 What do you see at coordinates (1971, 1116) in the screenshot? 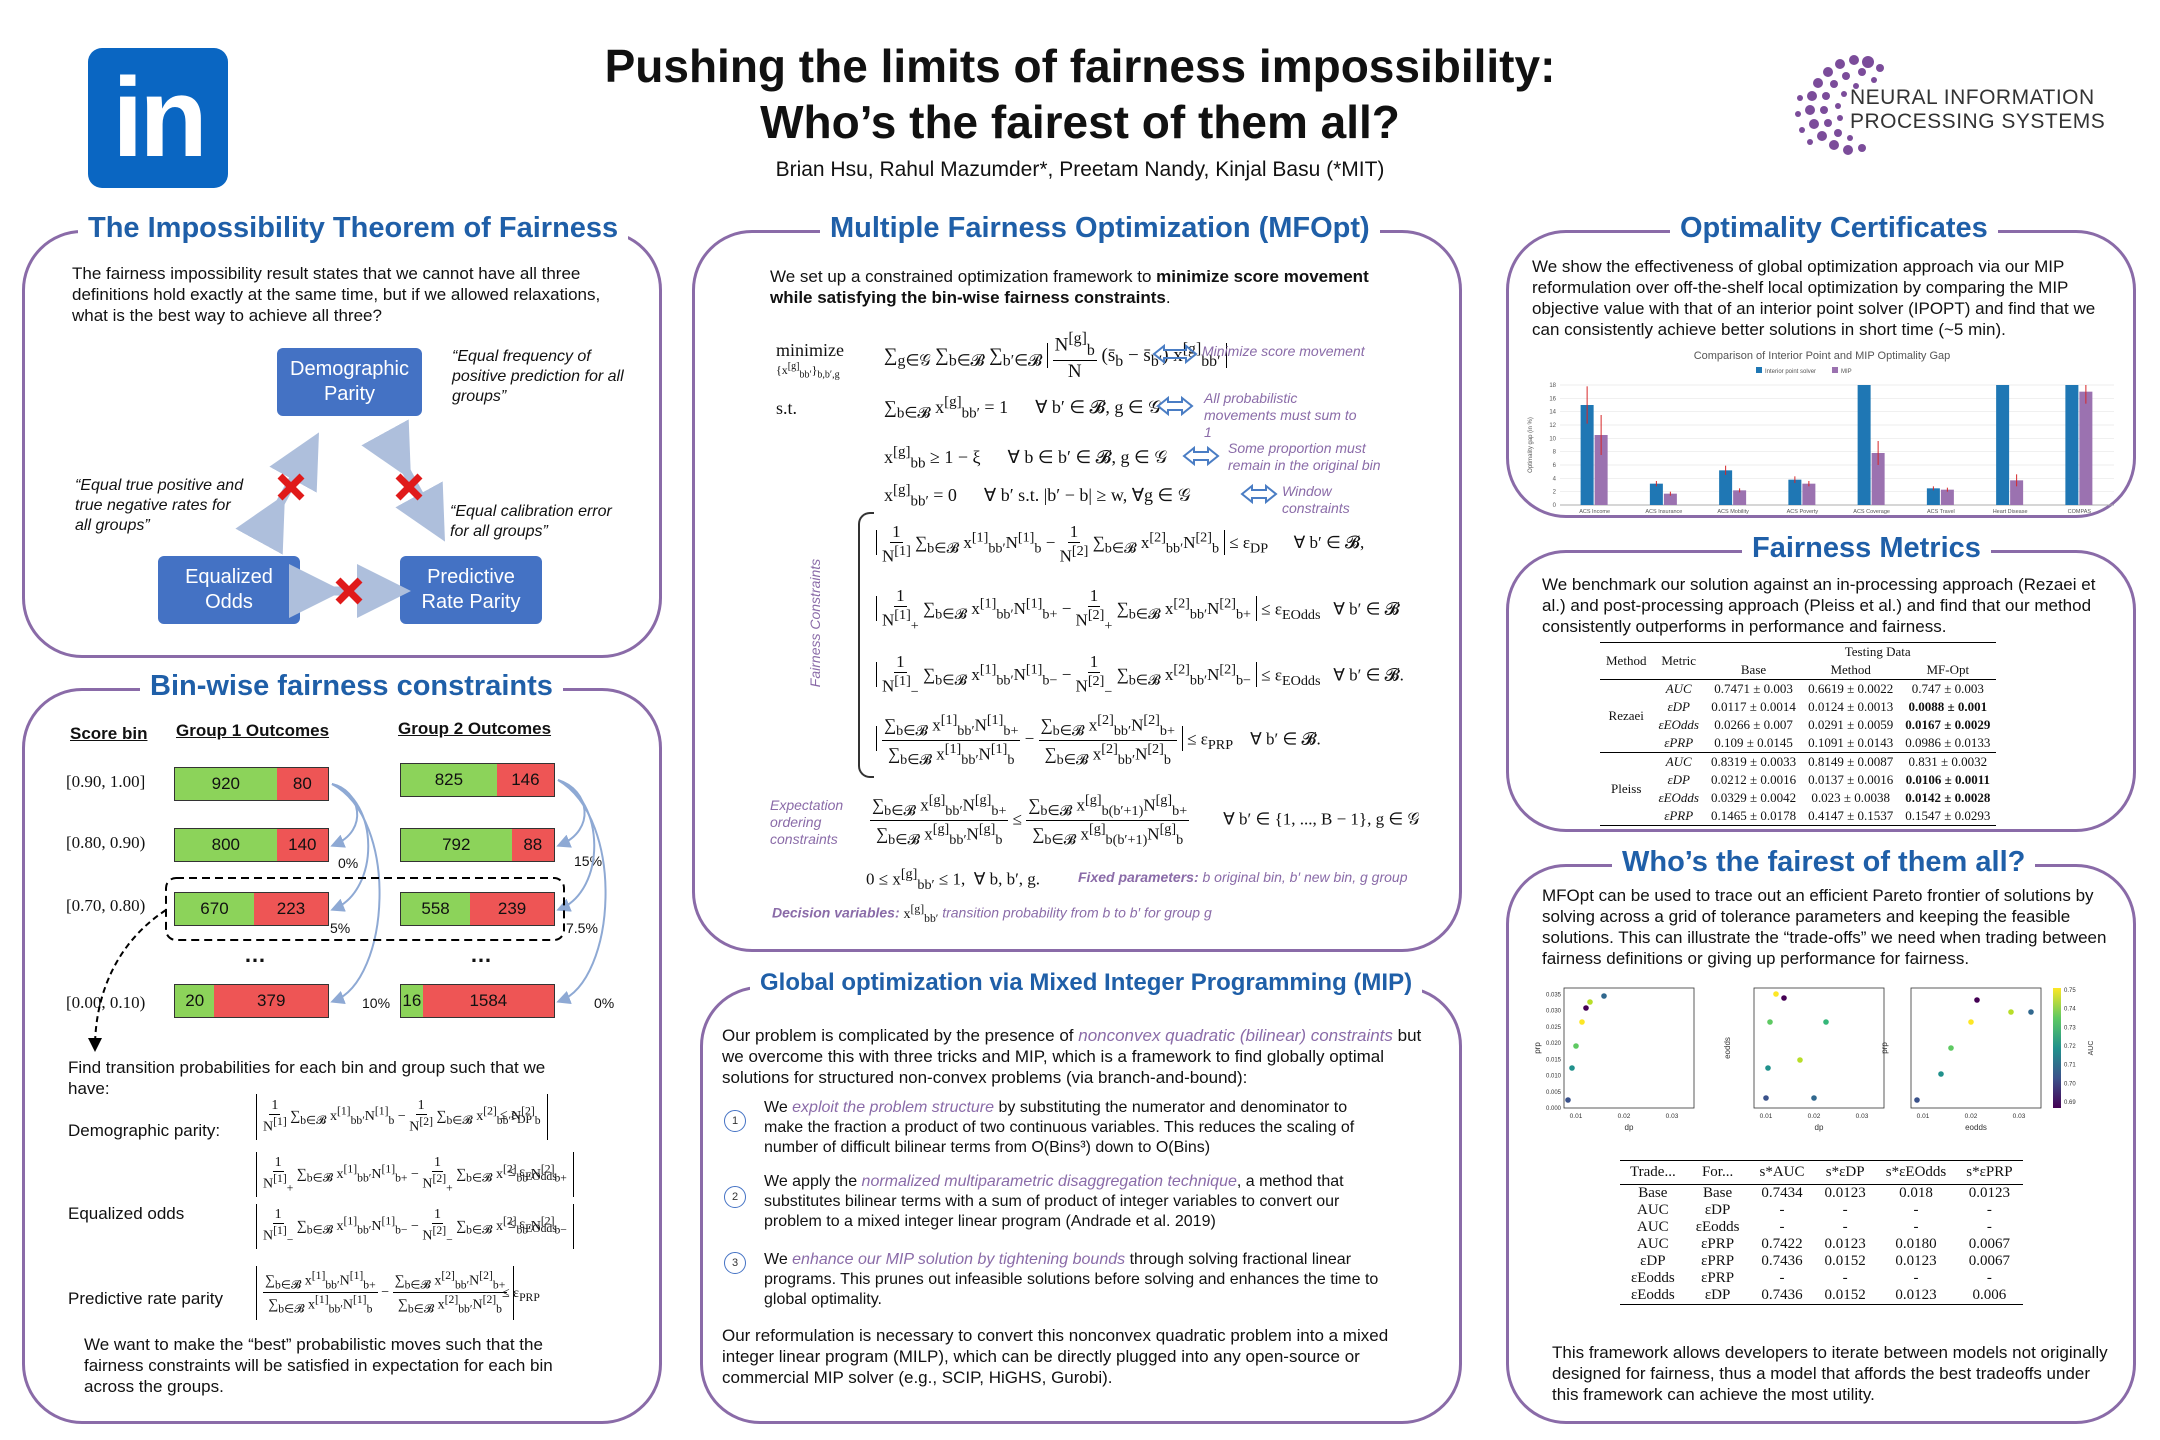
I see `scatter-xtick: 0.02` at bounding box center [1971, 1116].